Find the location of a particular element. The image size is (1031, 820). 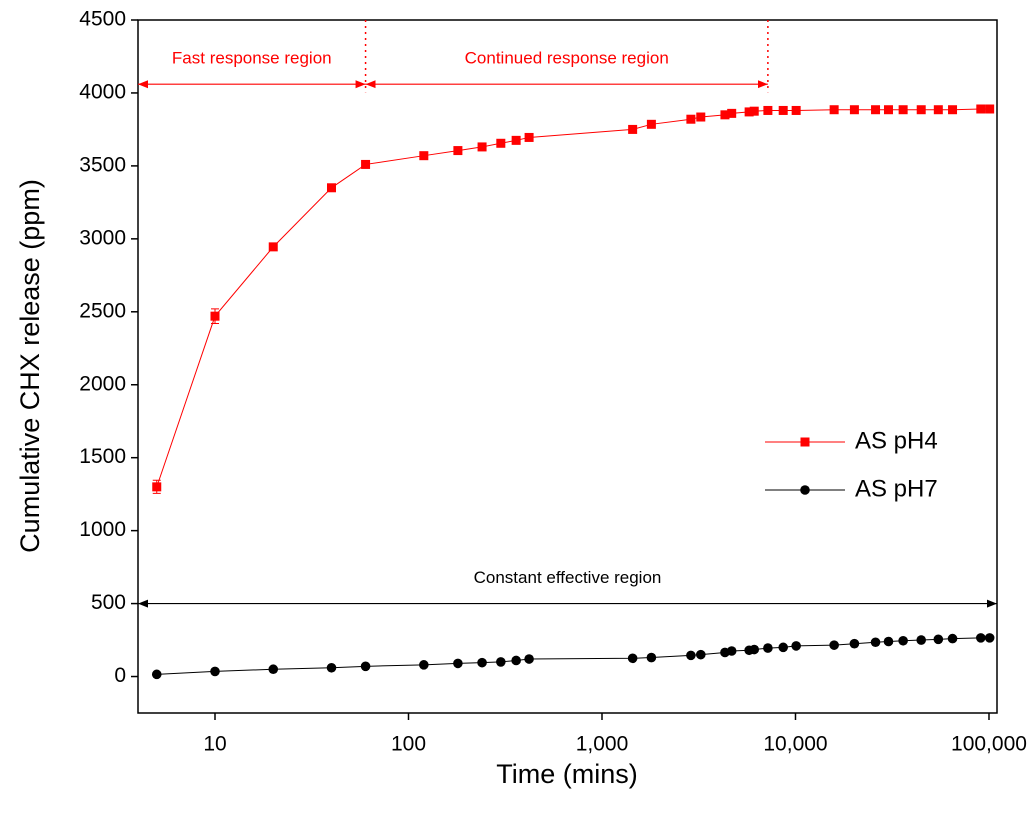

region-label: Fast response region is located at coordinates (252, 58).